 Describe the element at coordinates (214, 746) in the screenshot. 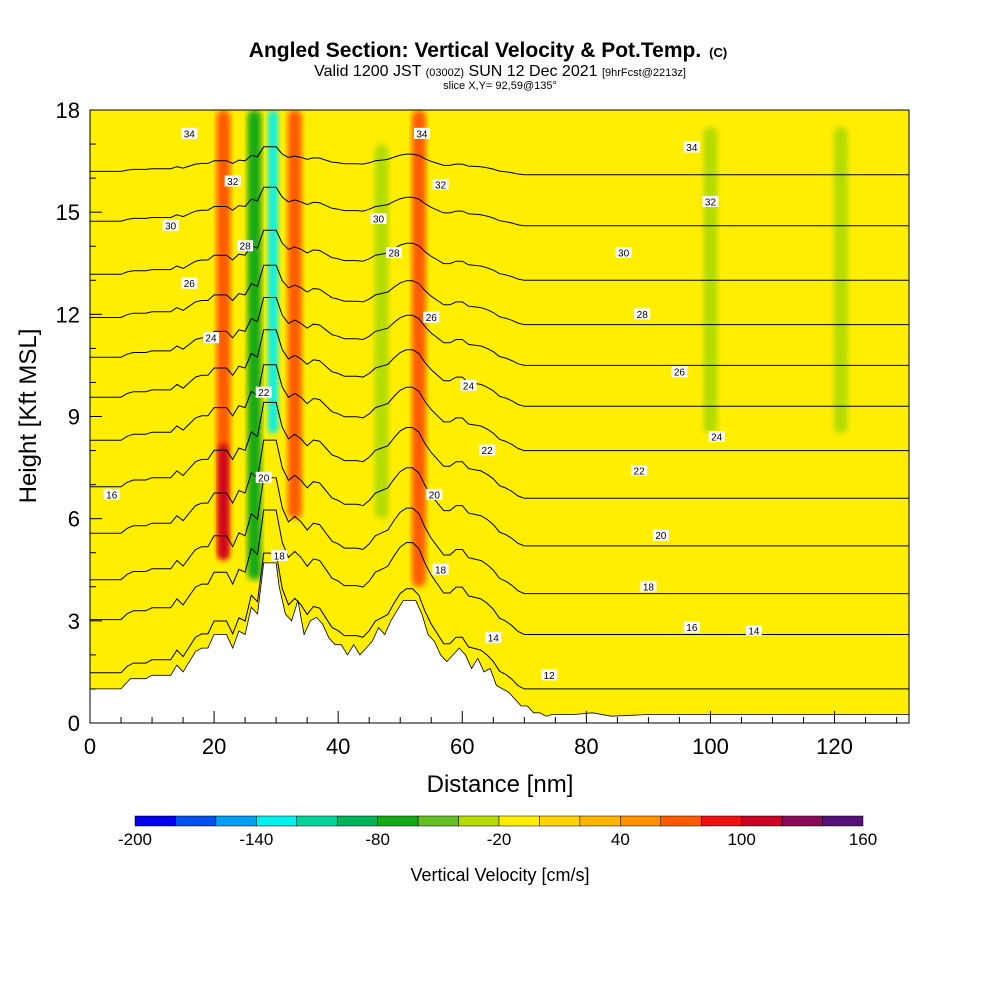

I see `x-tick-label: 20` at that location.